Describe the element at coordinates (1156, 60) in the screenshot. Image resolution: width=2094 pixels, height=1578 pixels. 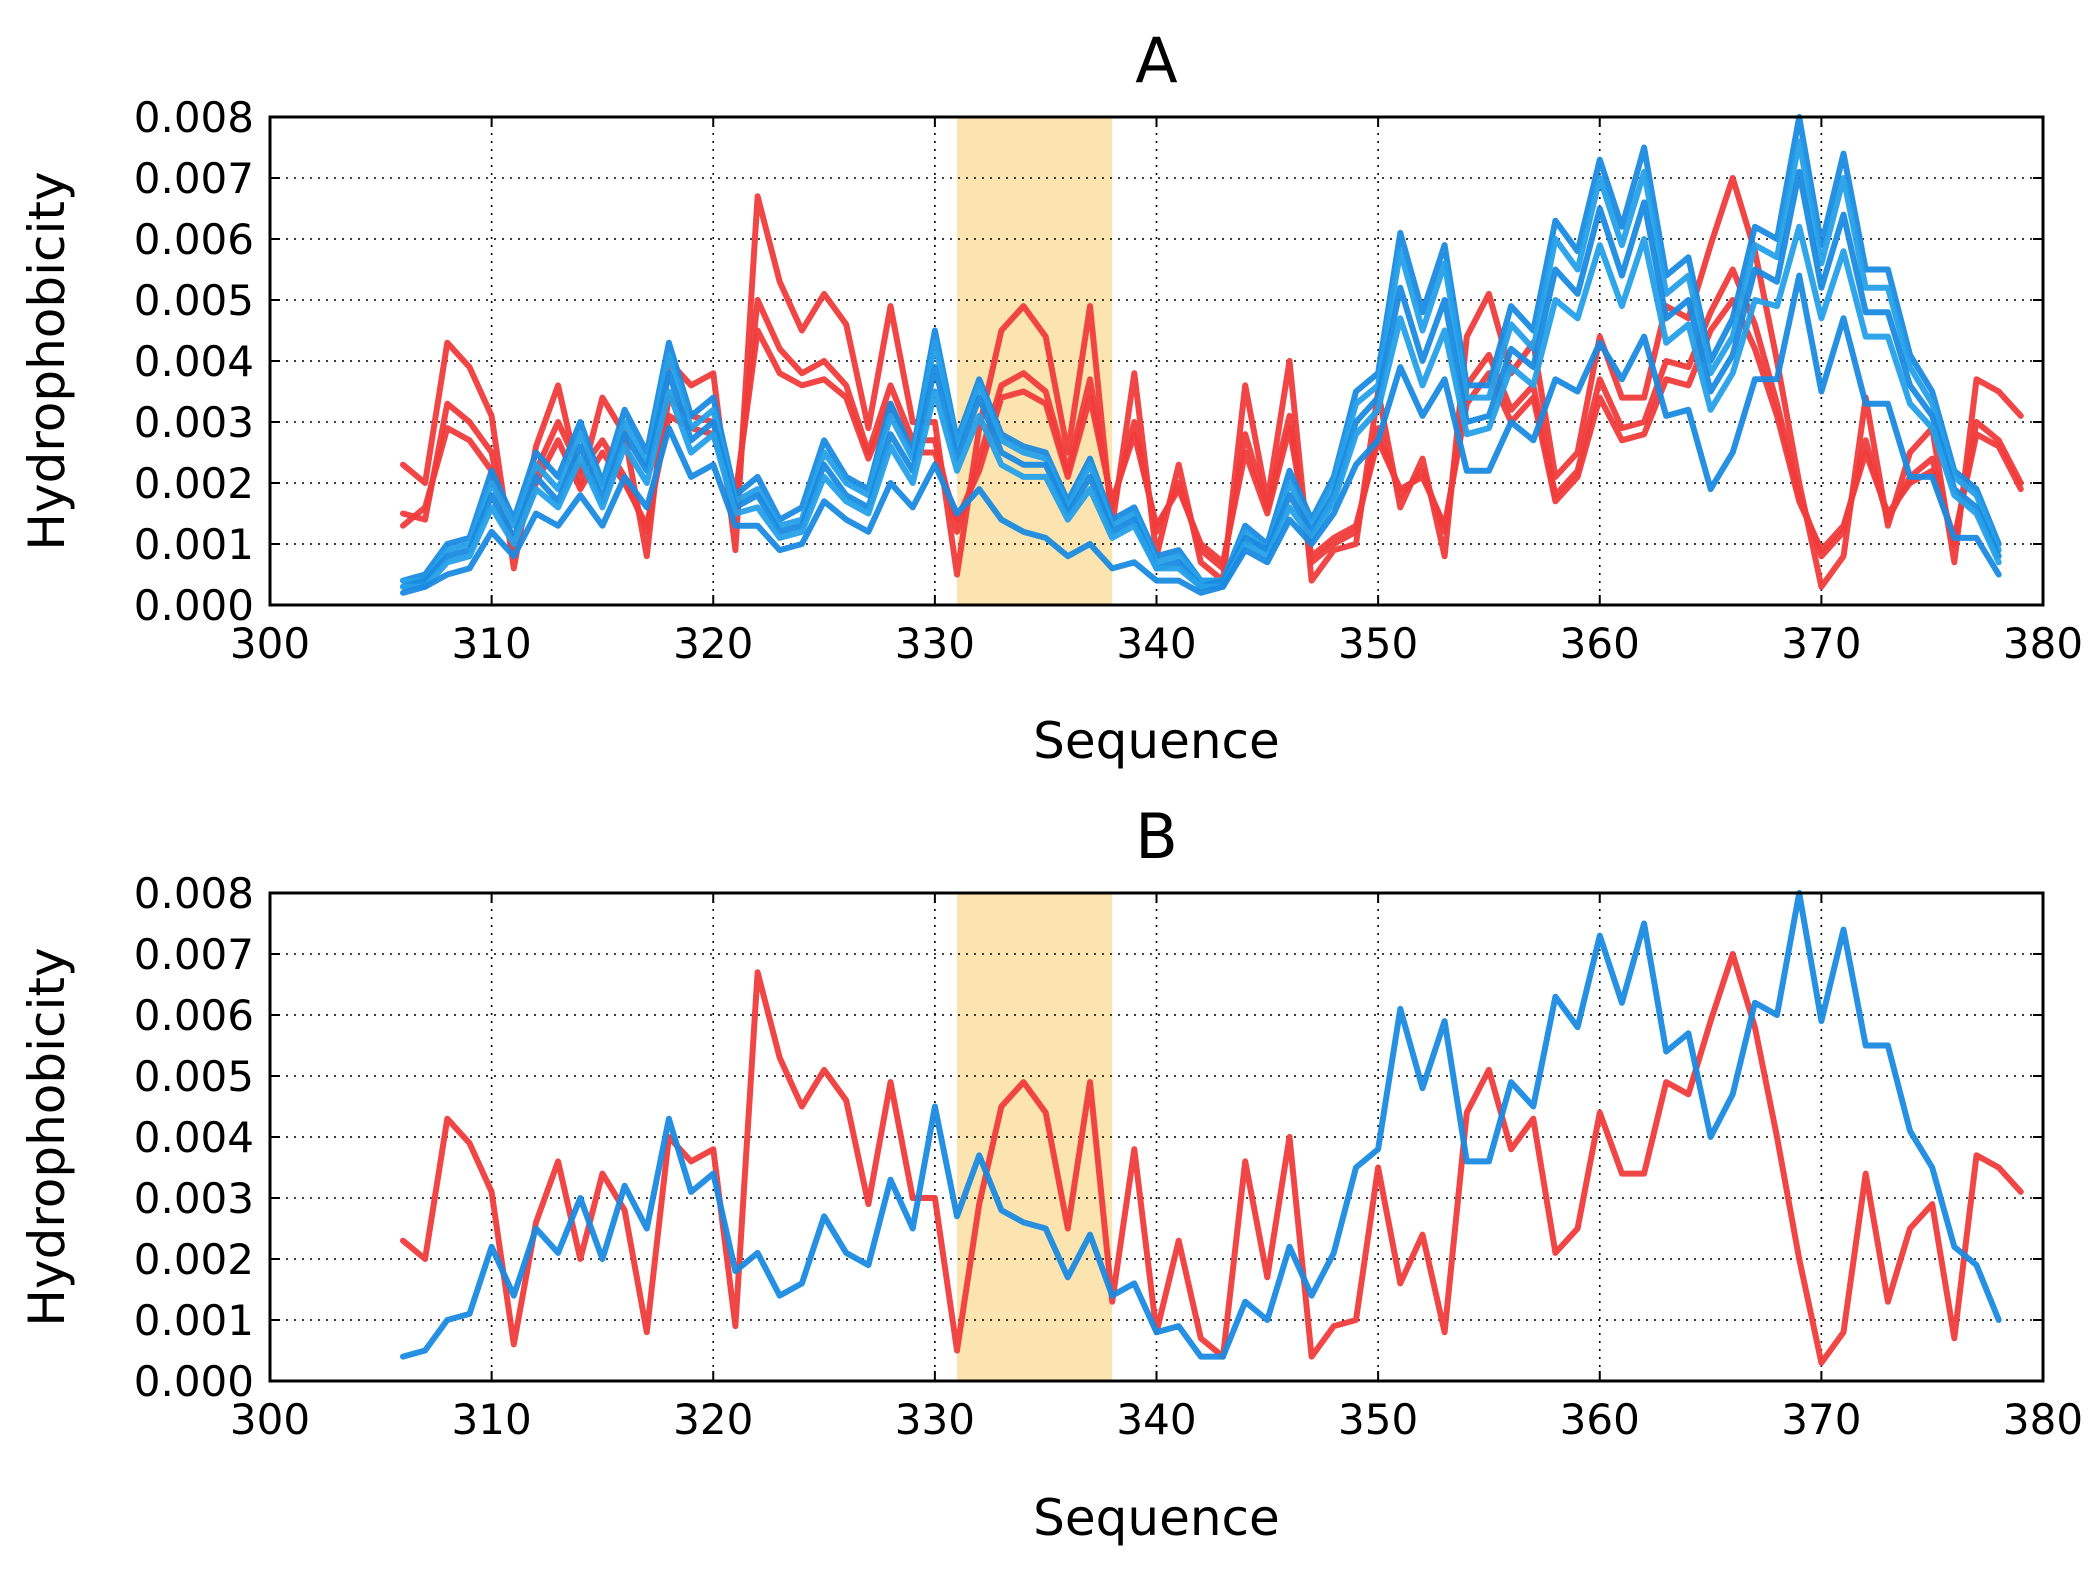
I see `panel-title: A` at that location.